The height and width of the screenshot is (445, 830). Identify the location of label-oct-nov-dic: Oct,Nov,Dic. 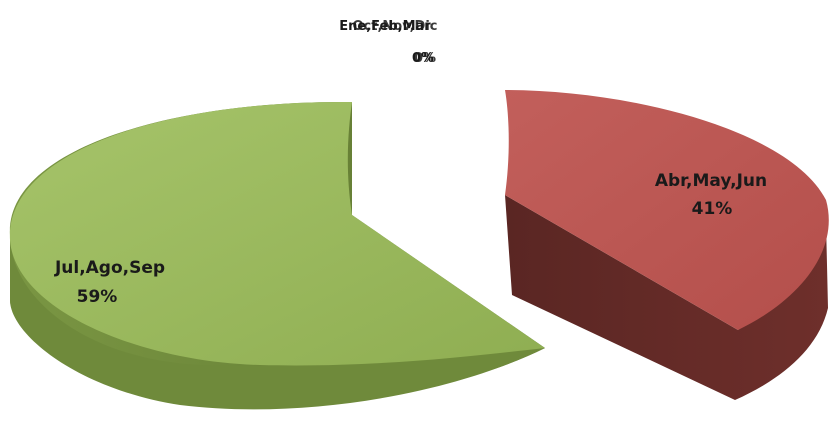
(394, 26).